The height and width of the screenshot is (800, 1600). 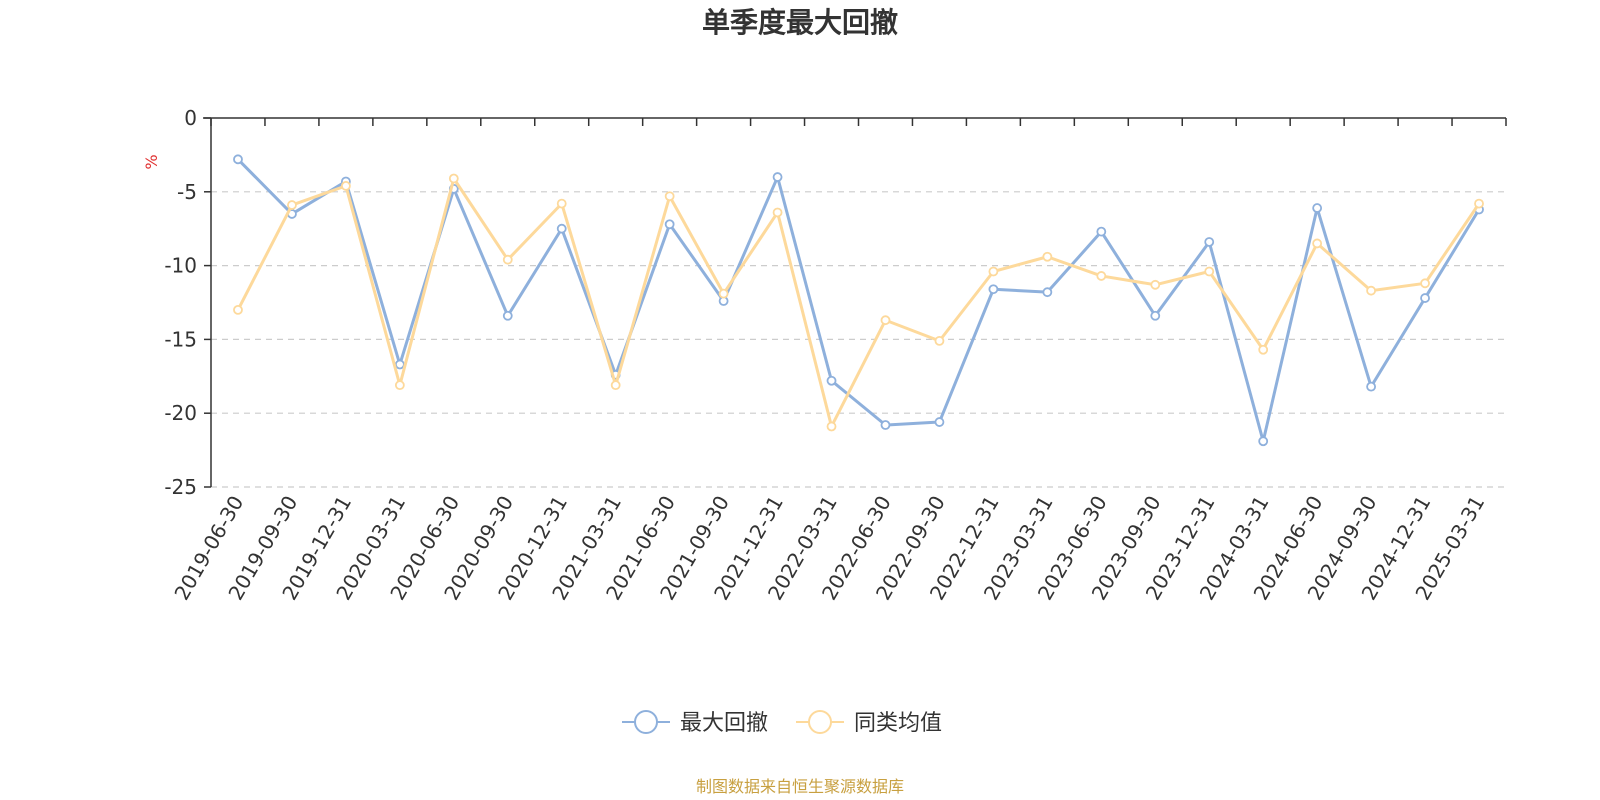 What do you see at coordinates (151, 161) in the screenshot?
I see `y-axis-unit: %` at bounding box center [151, 161].